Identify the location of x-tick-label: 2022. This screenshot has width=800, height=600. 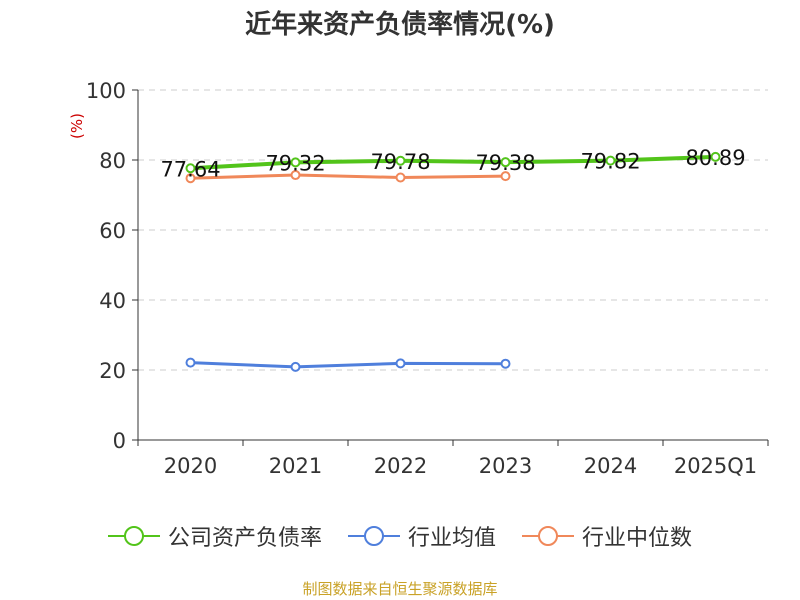
(400, 466).